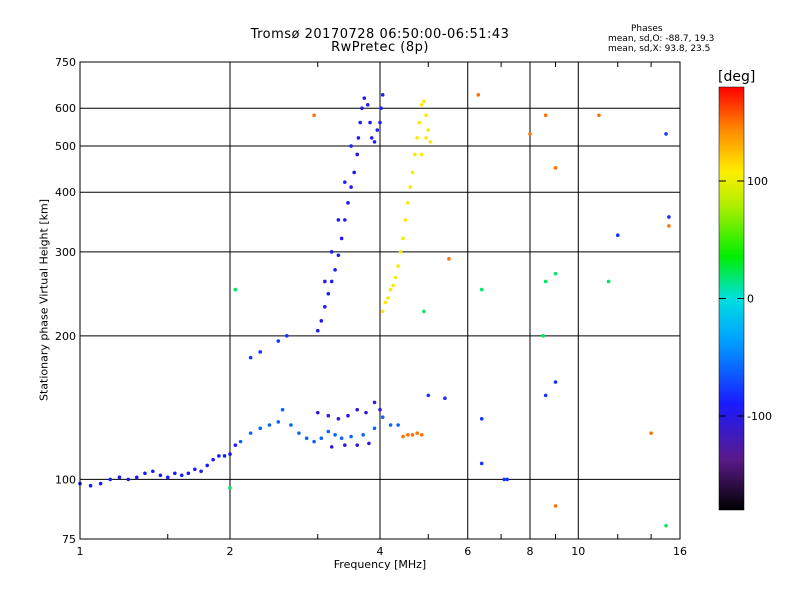 This screenshot has width=800, height=600. What do you see at coordinates (757, 181) in the screenshot?
I see `colorbar-tick-label: 100` at bounding box center [757, 181].